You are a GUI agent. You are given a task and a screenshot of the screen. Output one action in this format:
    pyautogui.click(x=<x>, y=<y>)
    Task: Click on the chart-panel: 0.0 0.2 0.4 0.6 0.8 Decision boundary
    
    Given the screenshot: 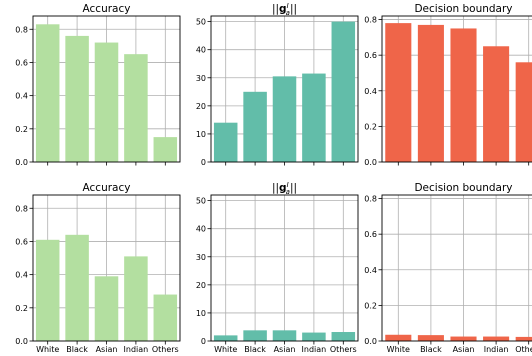 What is the action you would take?
    pyautogui.click(x=448, y=85)
    